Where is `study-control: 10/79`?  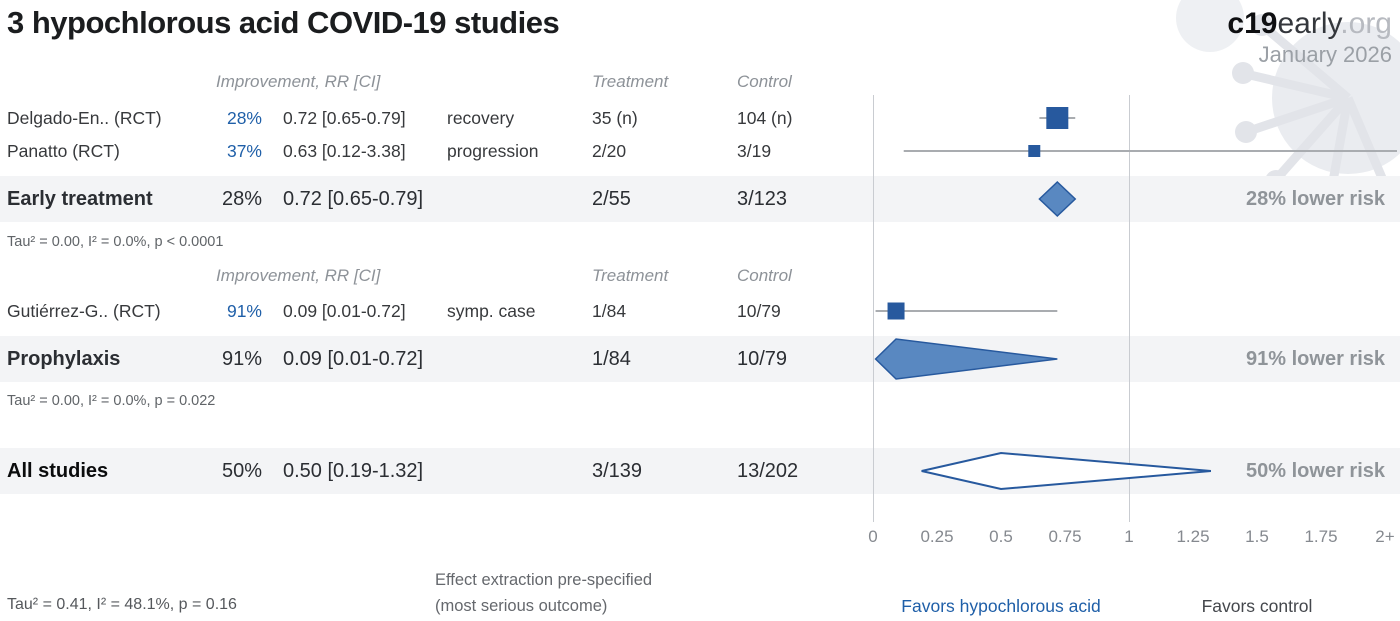 study-control: 10/79 is located at coordinates (759, 311).